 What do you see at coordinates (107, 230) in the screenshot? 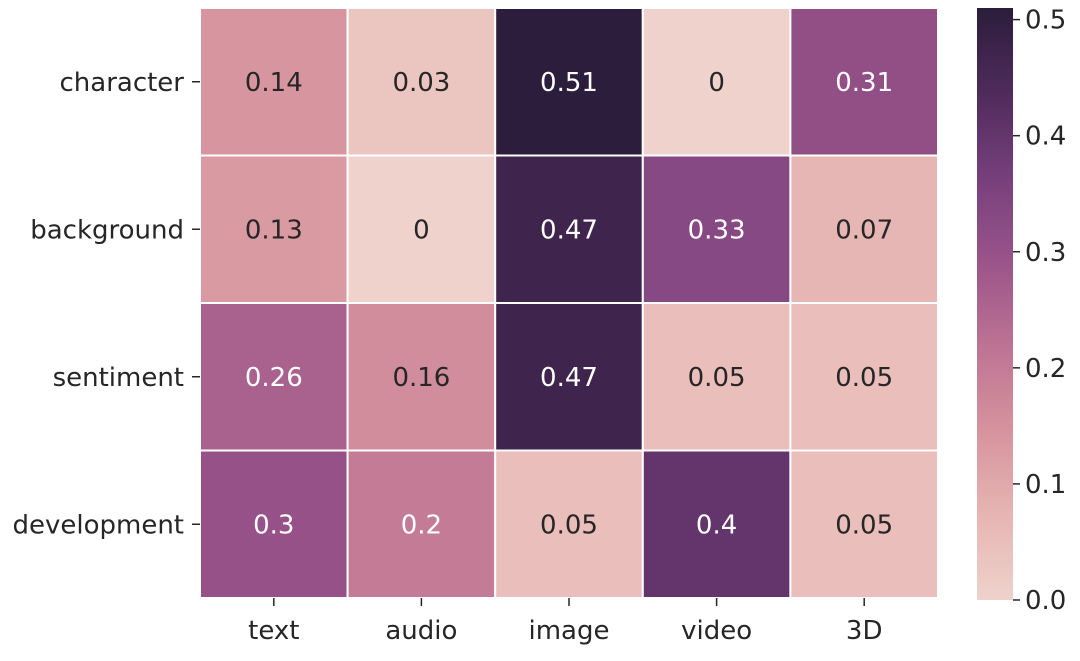
I see `y-tick-label: background` at bounding box center [107, 230].